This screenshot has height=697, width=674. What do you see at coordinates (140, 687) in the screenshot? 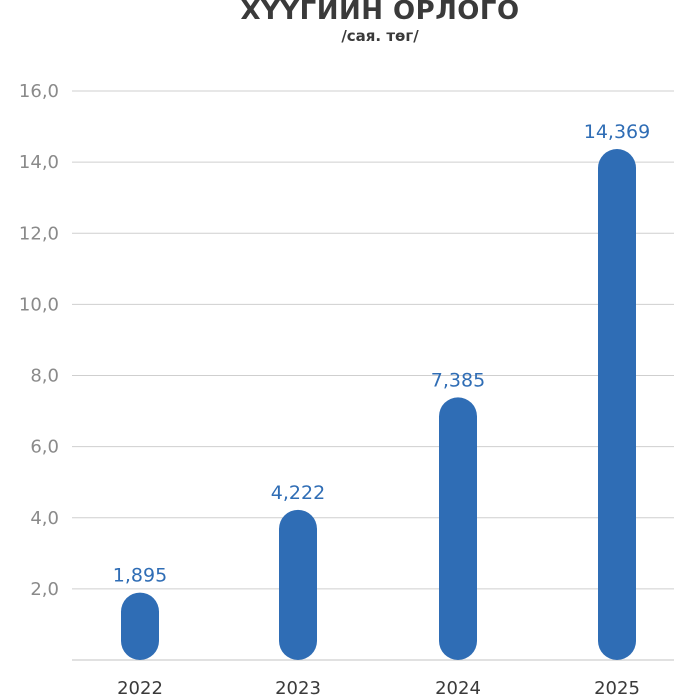
I see `x-tick-label: 2022` at bounding box center [140, 687].